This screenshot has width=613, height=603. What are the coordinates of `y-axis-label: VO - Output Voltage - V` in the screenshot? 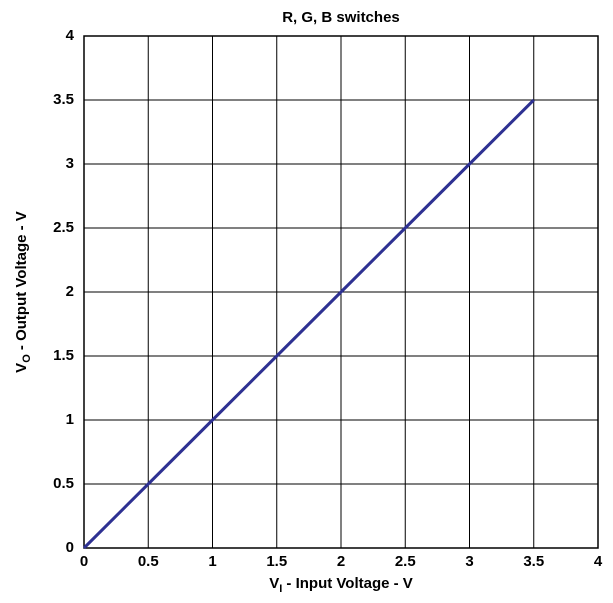 It's located at (23, 292).